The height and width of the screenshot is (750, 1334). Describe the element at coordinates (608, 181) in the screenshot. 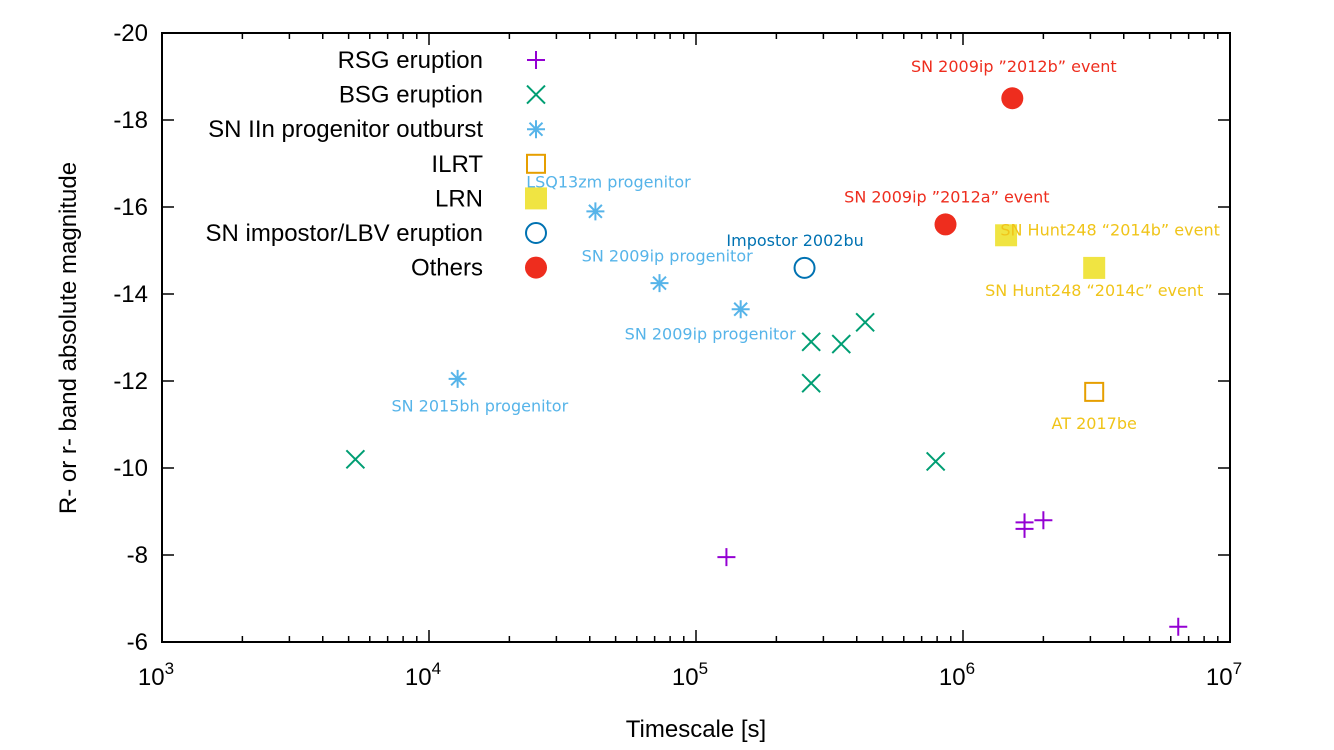

I see `annotation-label: LSQ13zm progenitor` at that location.